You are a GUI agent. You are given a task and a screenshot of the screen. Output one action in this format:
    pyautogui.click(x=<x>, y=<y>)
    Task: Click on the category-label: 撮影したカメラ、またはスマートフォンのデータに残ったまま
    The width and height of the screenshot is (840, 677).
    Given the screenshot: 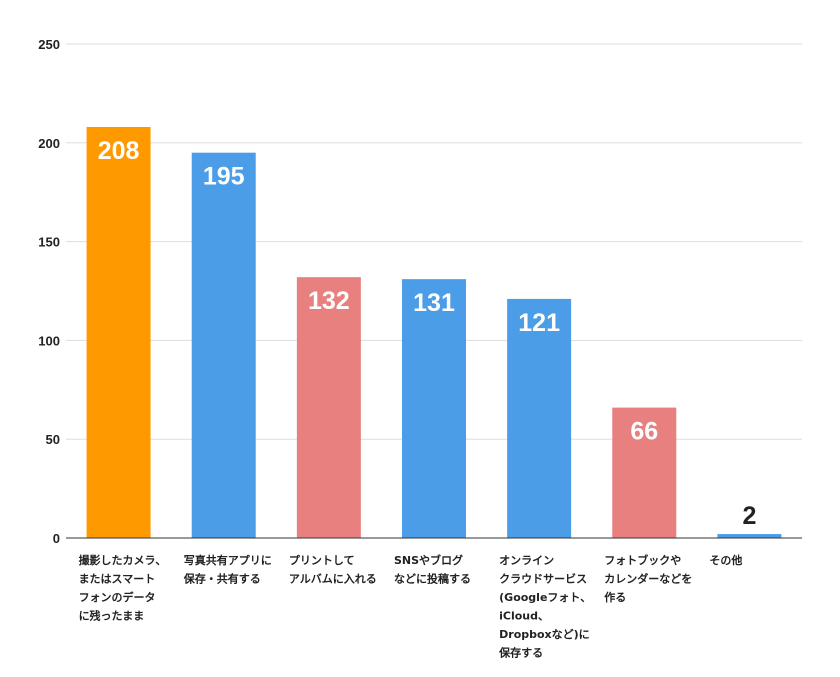 What is the action you would take?
    pyautogui.click(x=123, y=588)
    